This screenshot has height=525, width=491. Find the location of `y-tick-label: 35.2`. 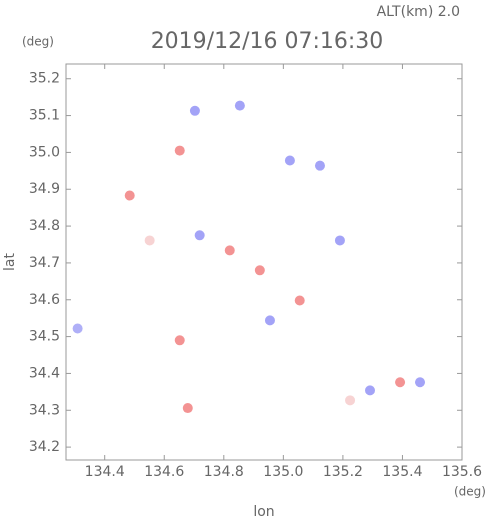

y-tick-label: 35.2 is located at coordinates (44, 79).